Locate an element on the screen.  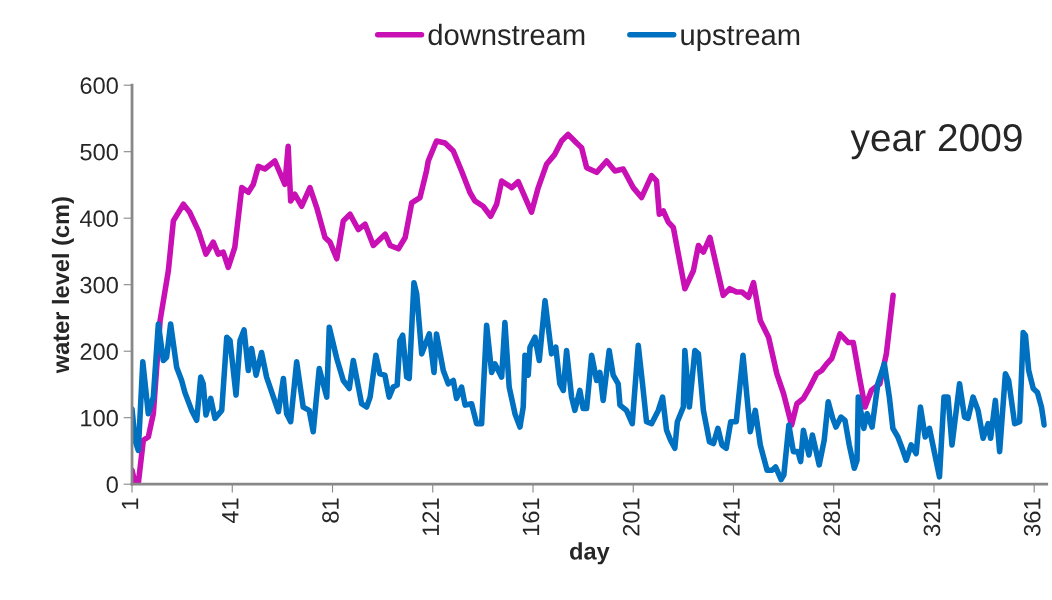
x-tick-label: 121 is located at coordinates (430, 516).